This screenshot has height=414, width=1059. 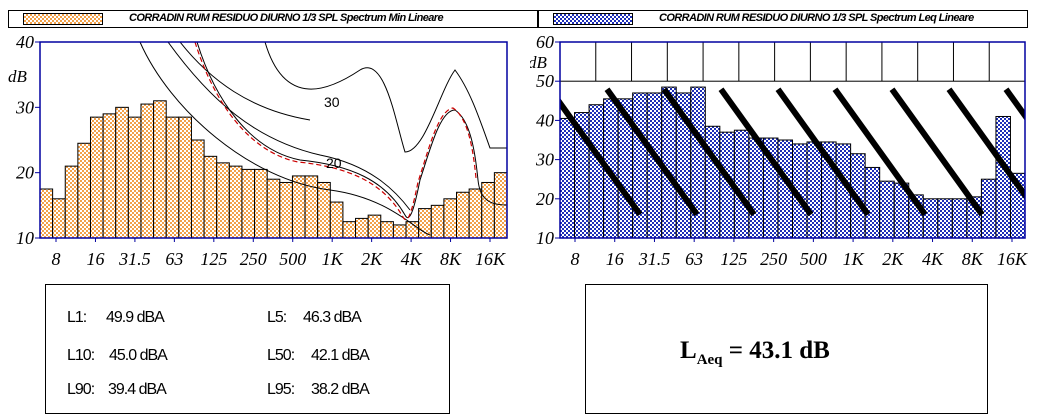 What do you see at coordinates (253, 259) in the screenshot?
I see `x-tick-label: 250` at bounding box center [253, 259].